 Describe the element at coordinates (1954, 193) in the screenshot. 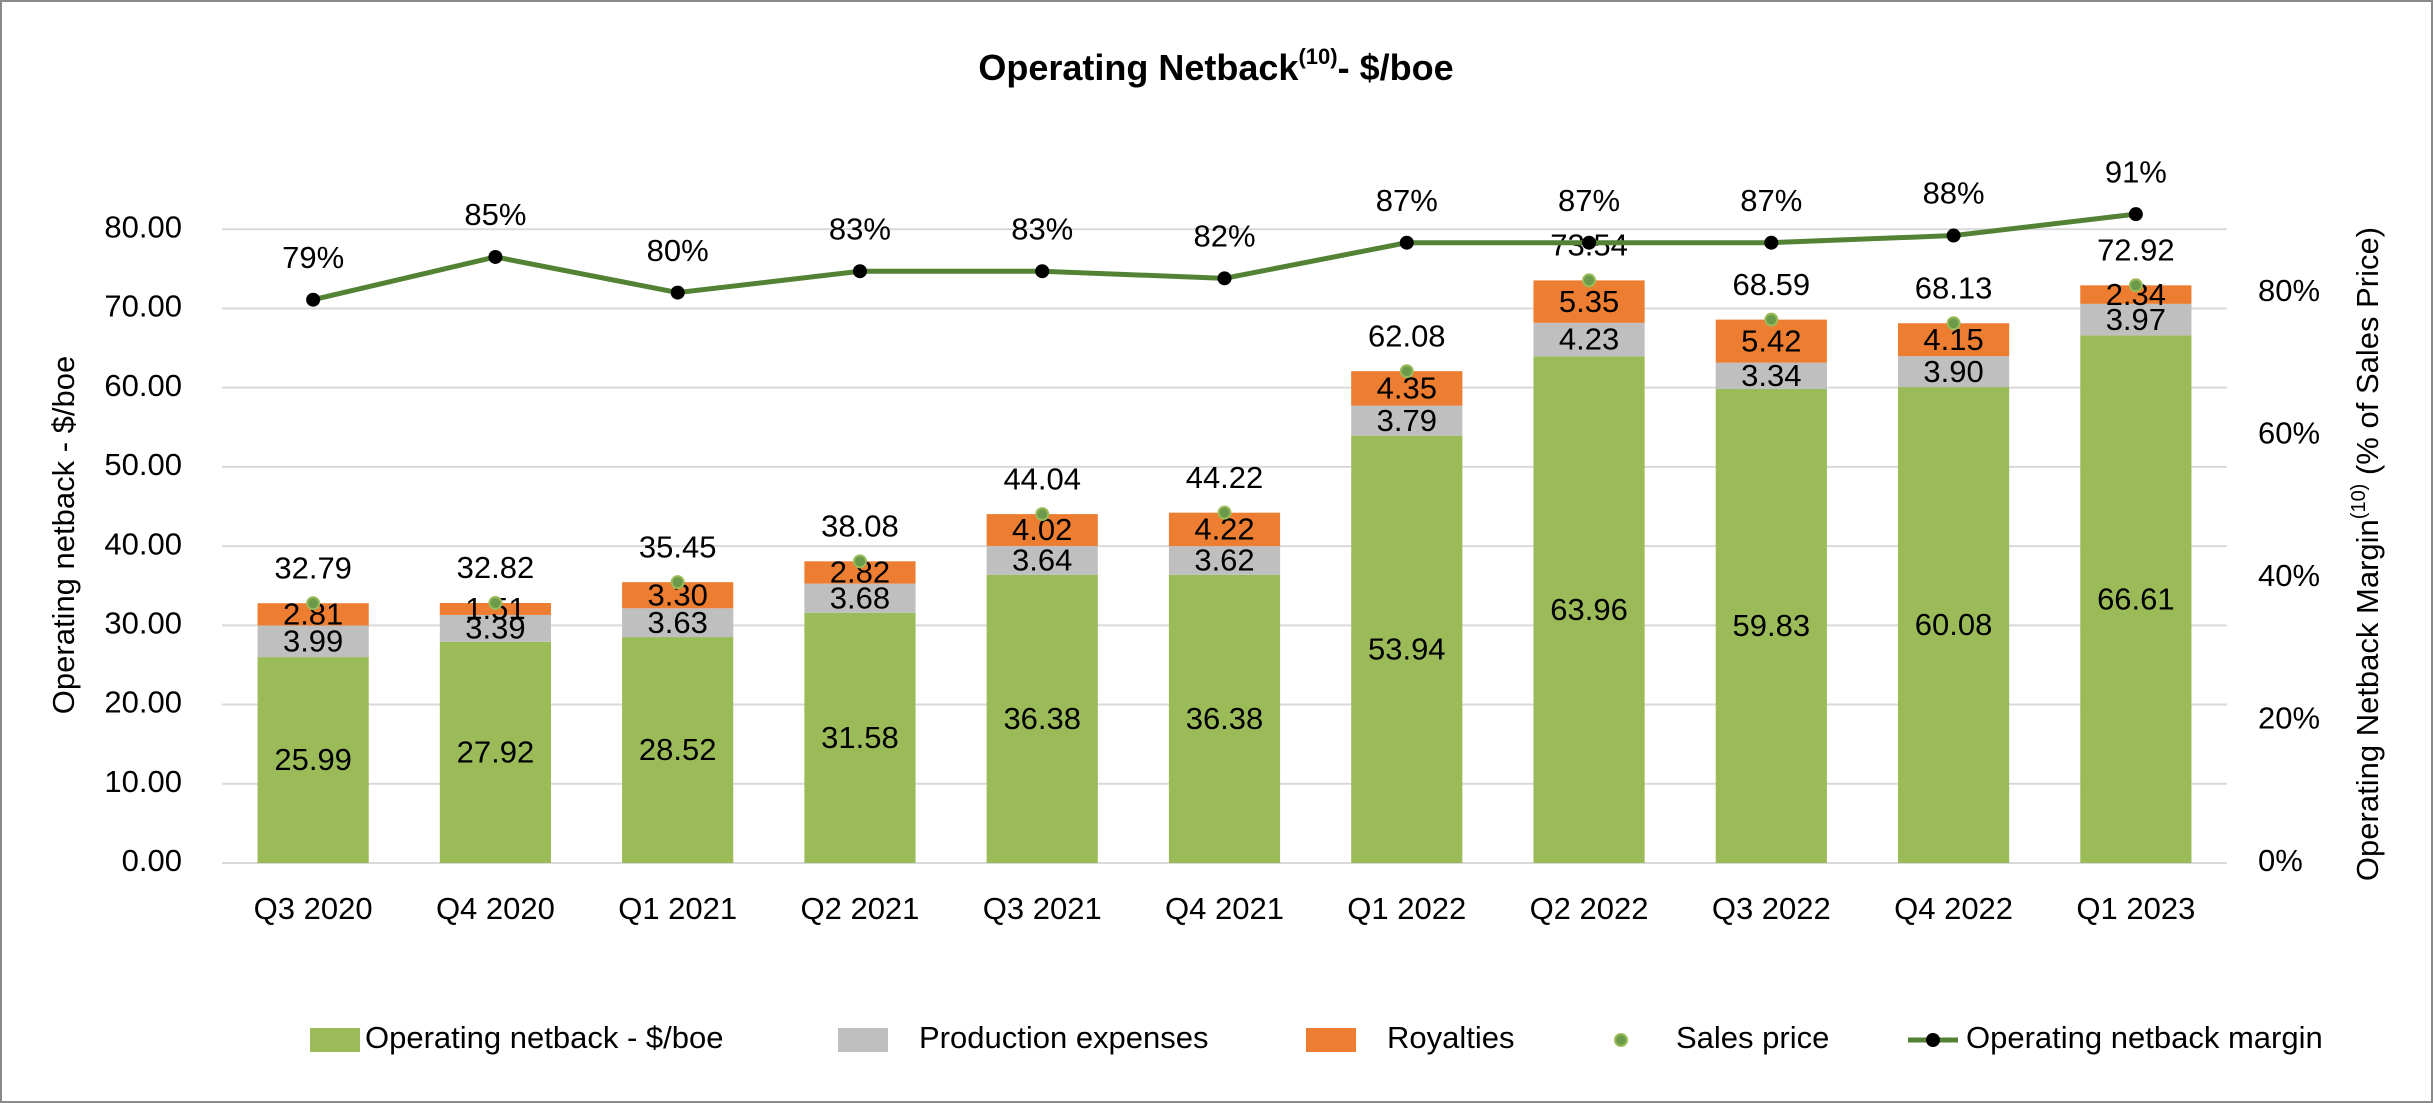

I see `data-label: 88%` at that location.